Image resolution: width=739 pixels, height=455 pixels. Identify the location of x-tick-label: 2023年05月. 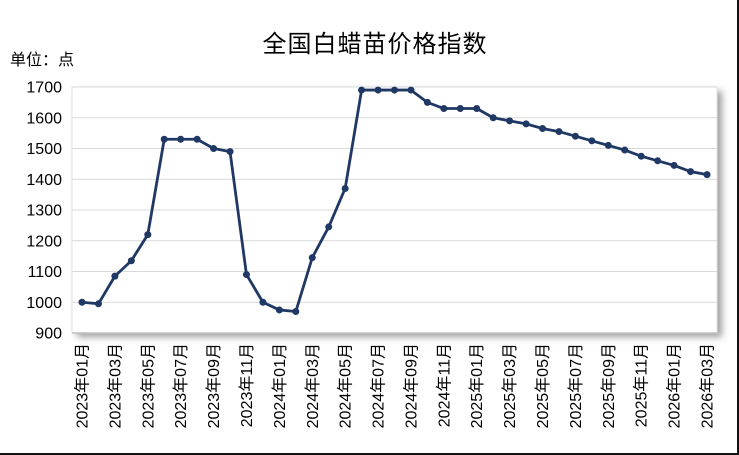
(148, 385).